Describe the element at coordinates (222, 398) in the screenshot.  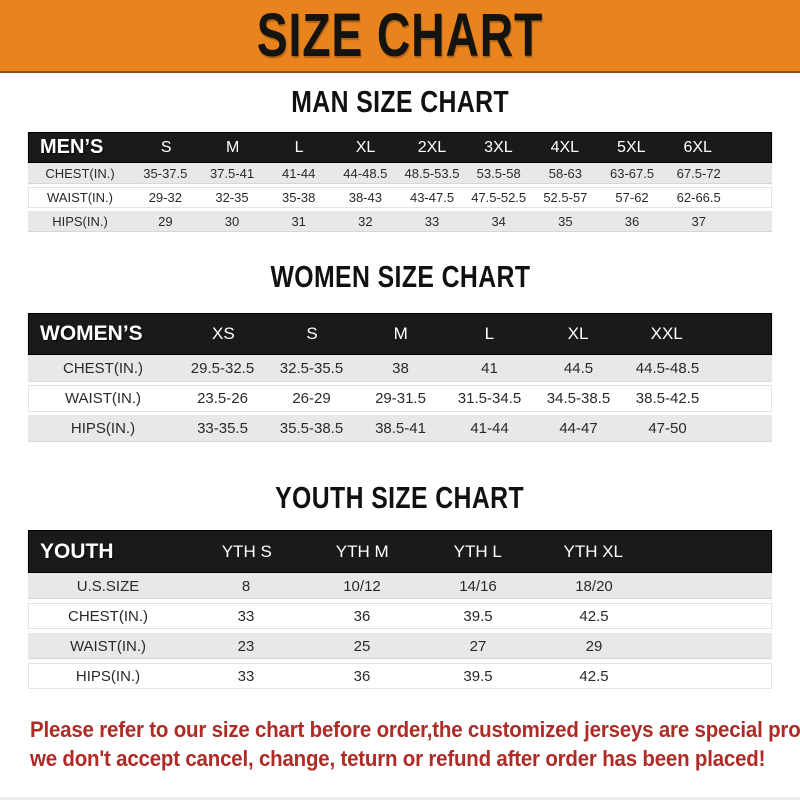
I see `size-value: 23.5-26` at that location.